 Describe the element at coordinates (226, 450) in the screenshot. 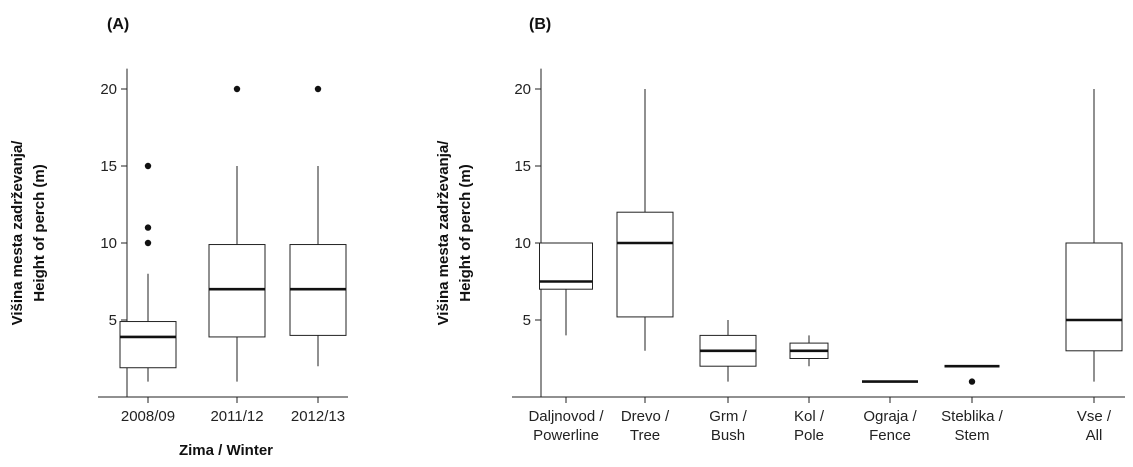

I see `x-axis-title: Zima / Winter` at that location.